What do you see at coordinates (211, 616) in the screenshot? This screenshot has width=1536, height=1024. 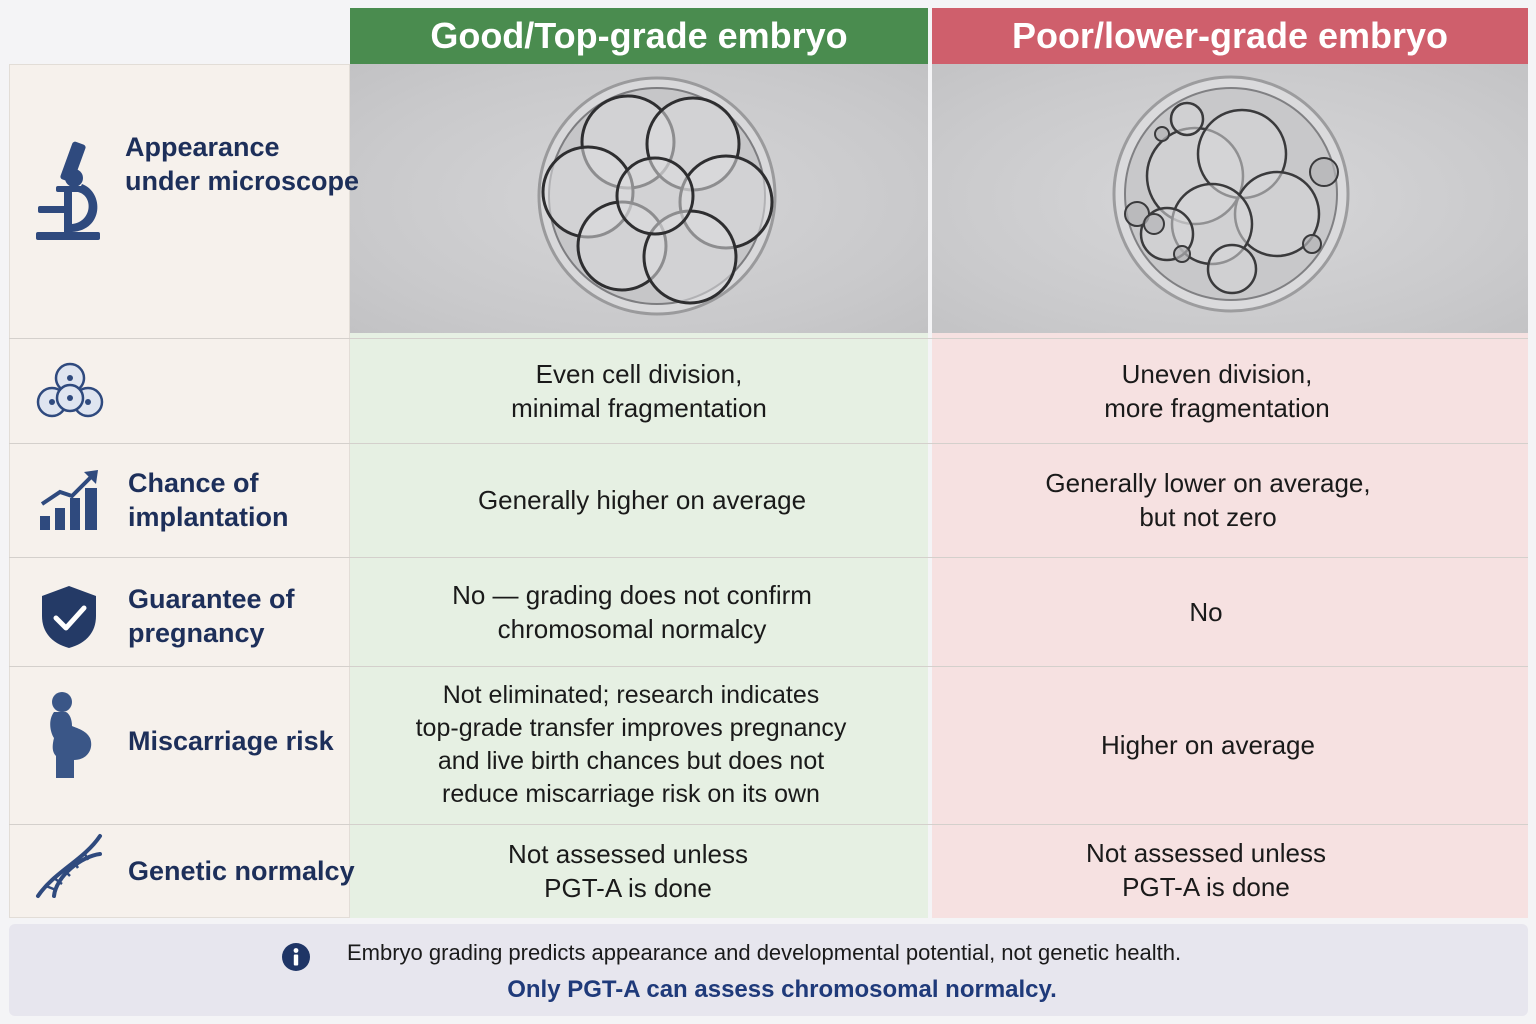 I see `row-label-guarantee: Guarantee of pregnancy` at bounding box center [211, 616].